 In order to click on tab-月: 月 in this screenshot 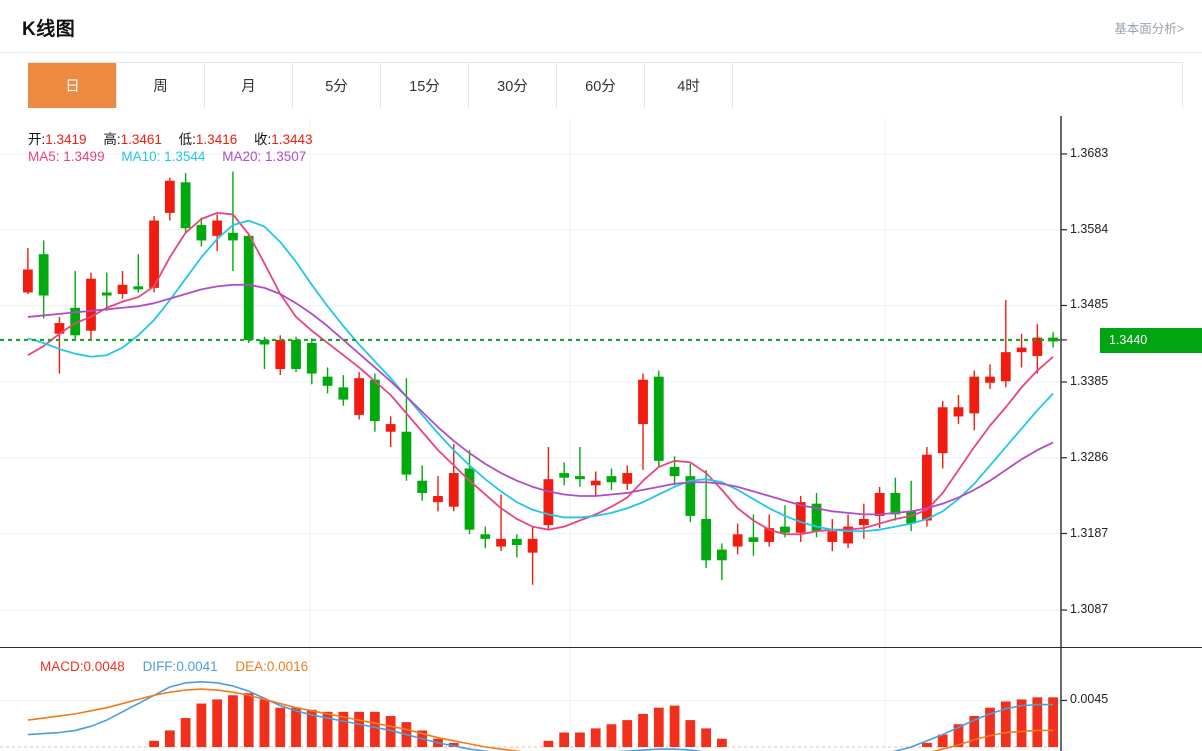, I will do `click(248, 85)`.